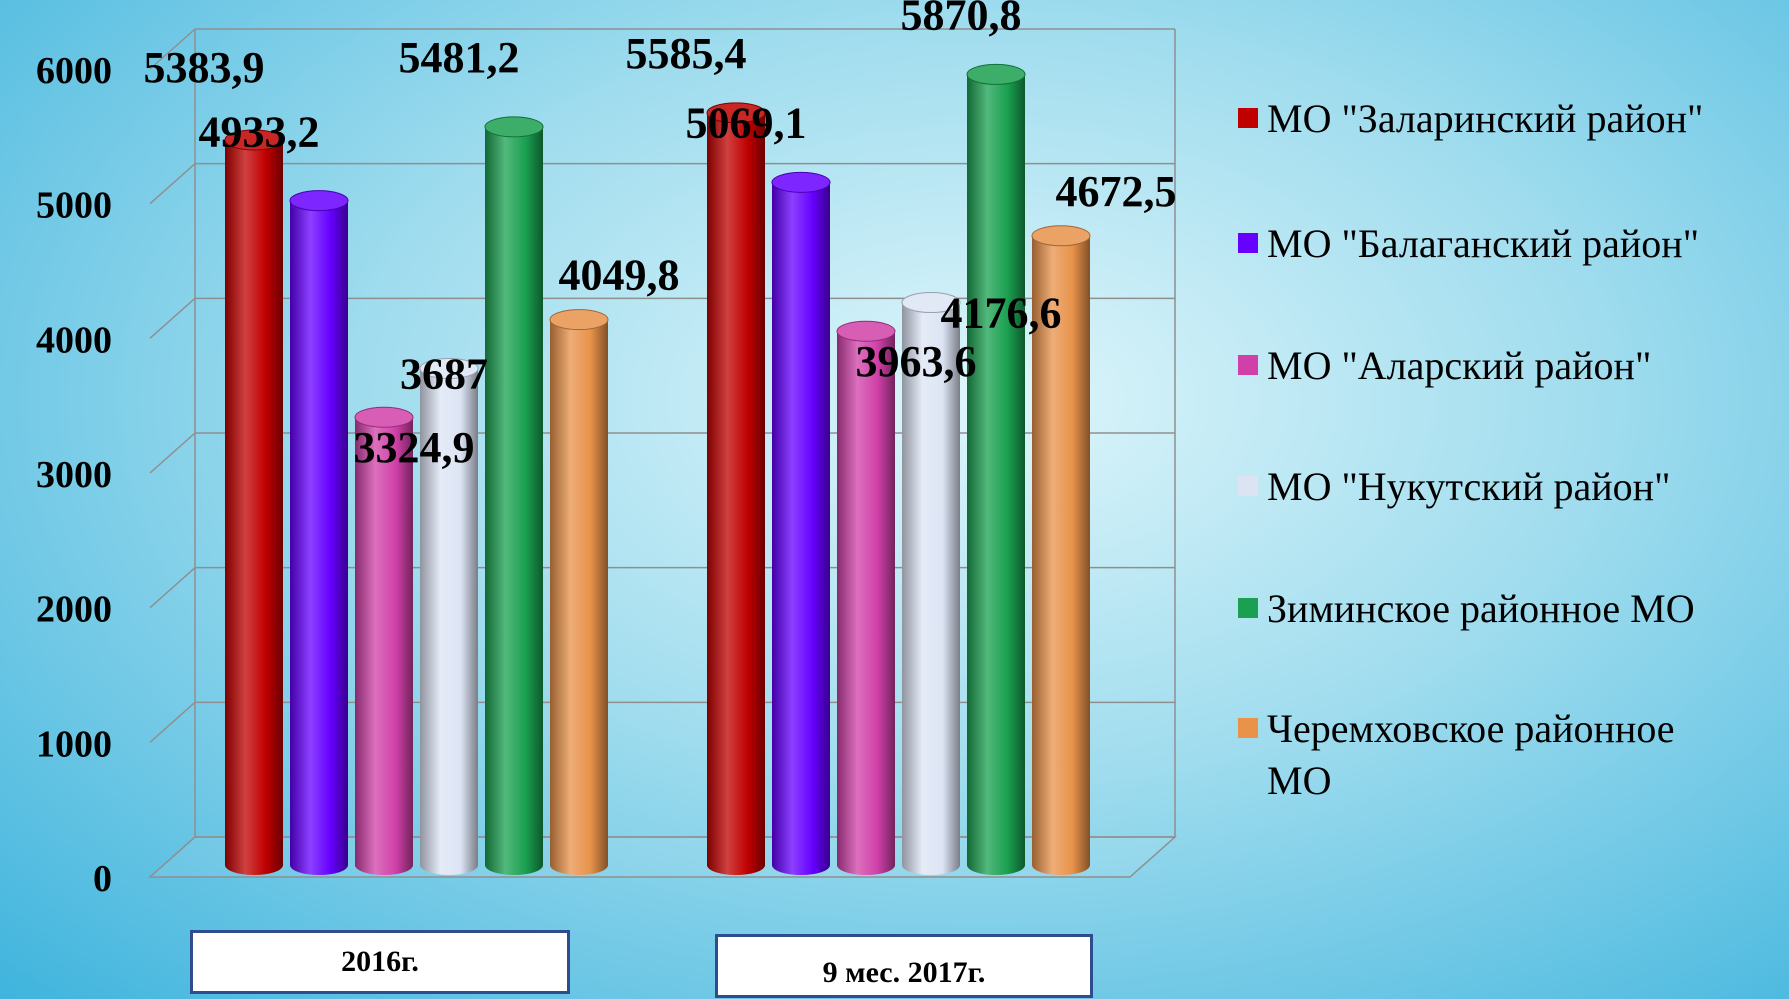 This screenshot has width=1789, height=999. I want to click on legend-item: Черемховское районное МО, so click(1456, 754).